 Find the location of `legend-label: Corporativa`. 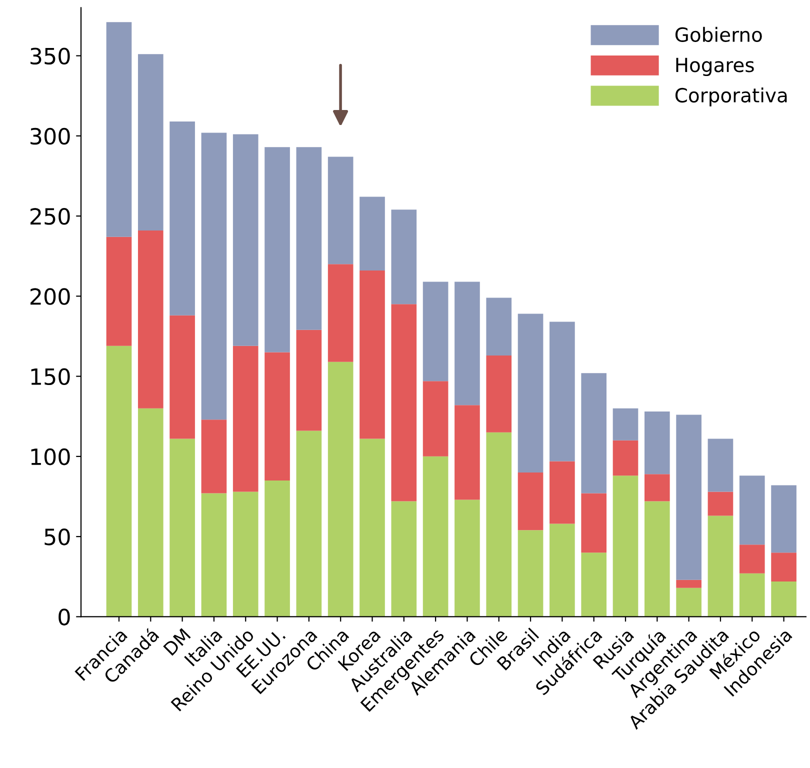

legend-label: Corporativa is located at coordinates (731, 97).